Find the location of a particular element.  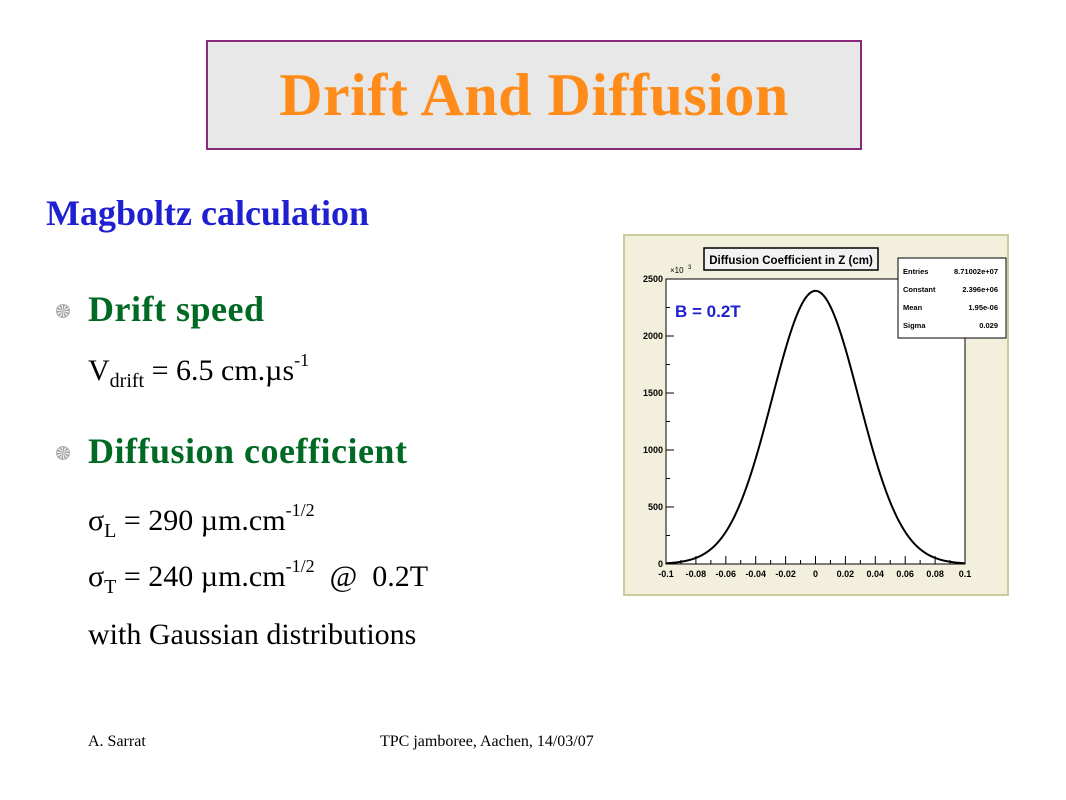

bullet-label: Diffusion coefficient is located at coordinates (248, 451).